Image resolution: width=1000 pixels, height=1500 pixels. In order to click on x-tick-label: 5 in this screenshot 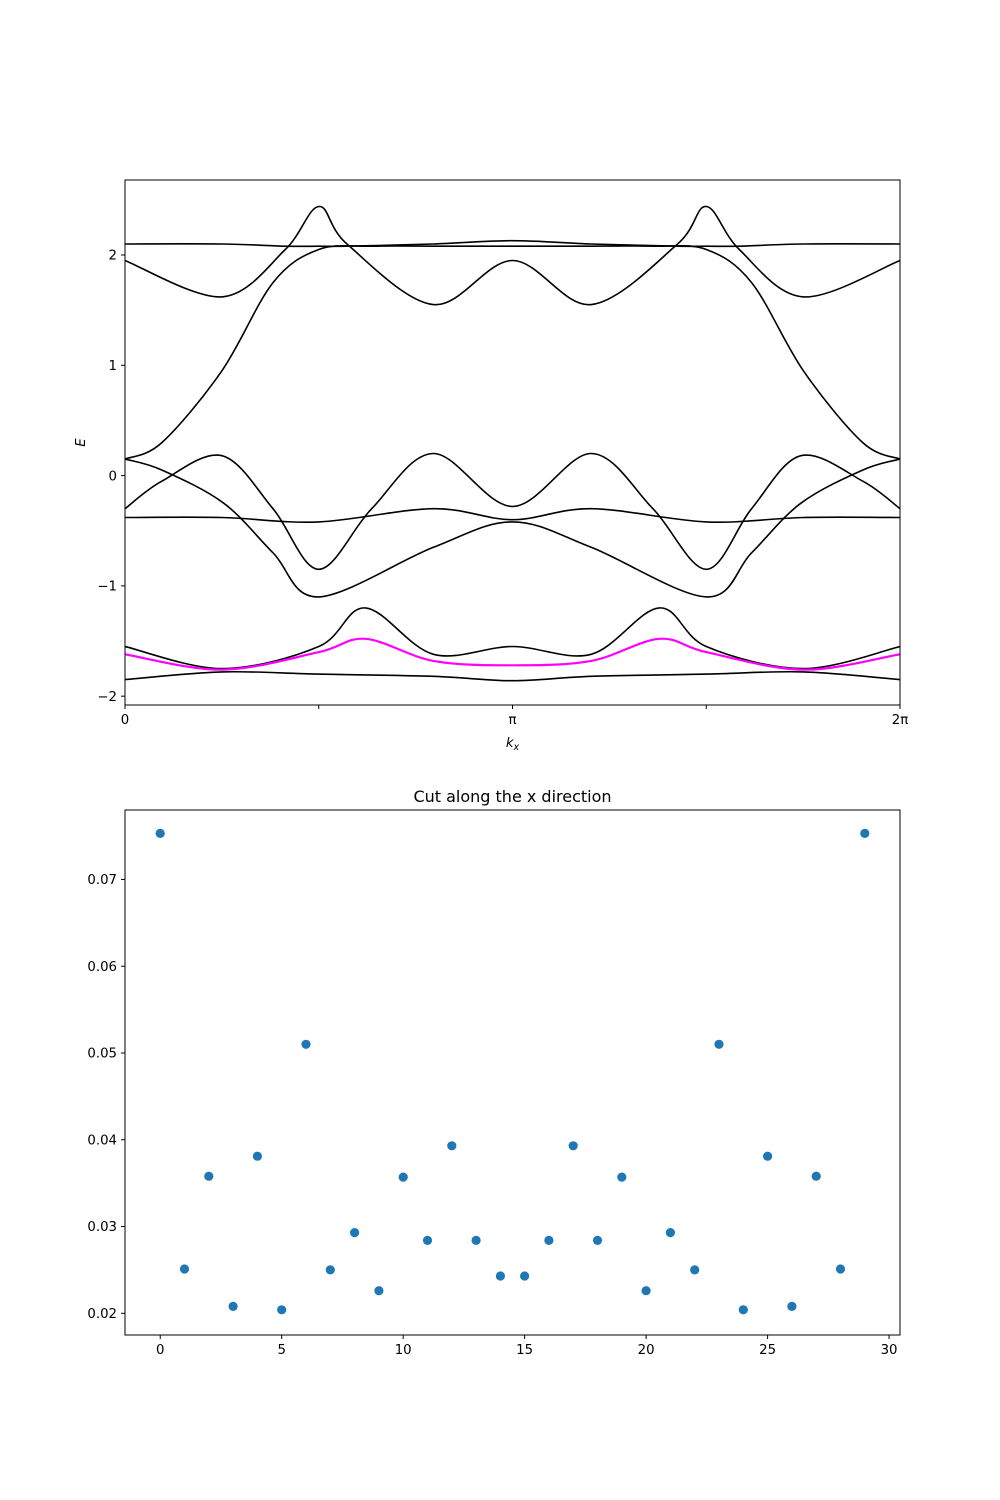, I will do `click(281, 1350)`.